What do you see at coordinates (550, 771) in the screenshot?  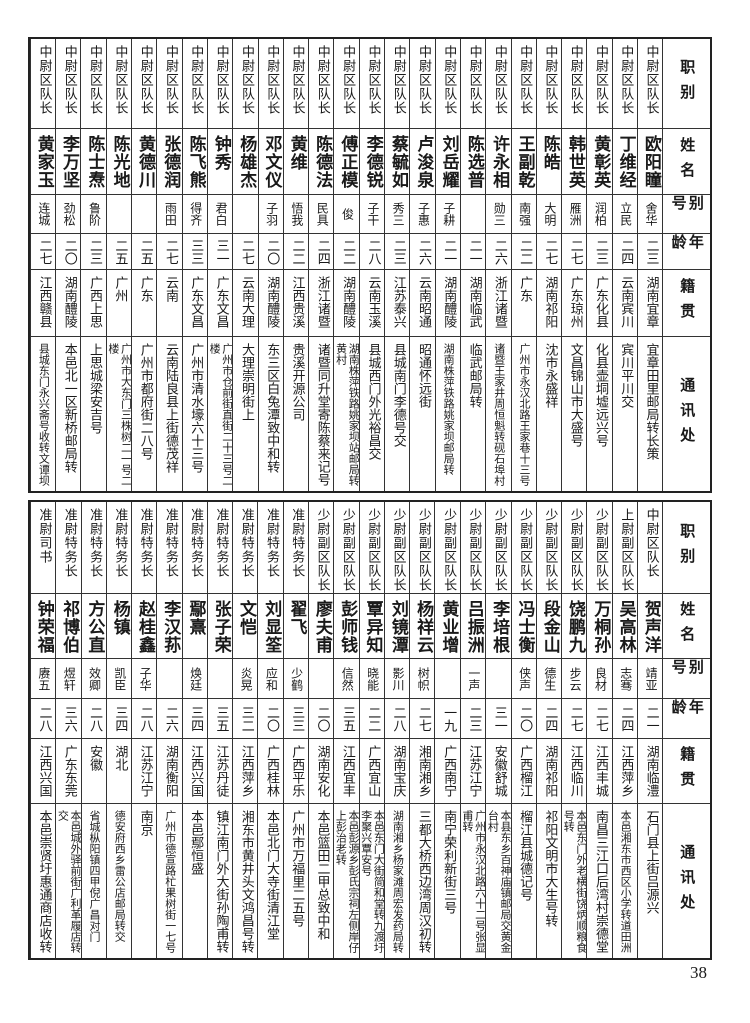 I see `native-place: 湖南祁阳` at bounding box center [550, 771].